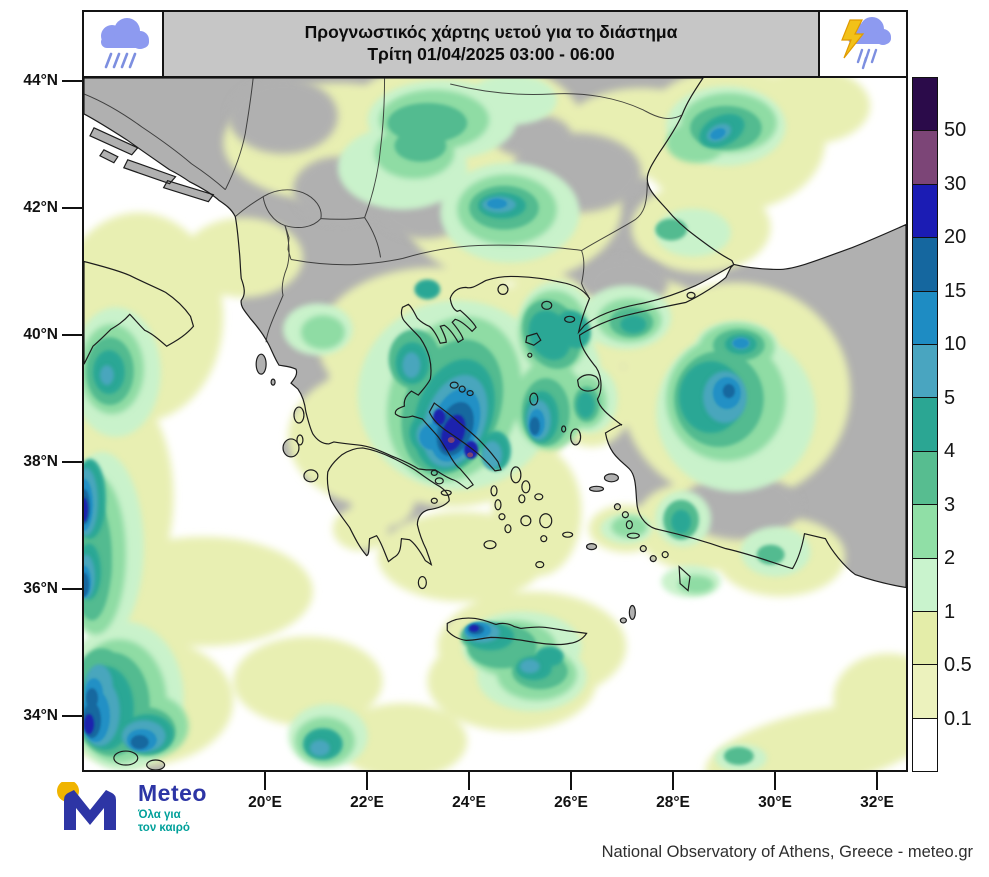  Describe the element at coordinates (571, 802) in the screenshot. I see `lon-label: 26°E` at that location.